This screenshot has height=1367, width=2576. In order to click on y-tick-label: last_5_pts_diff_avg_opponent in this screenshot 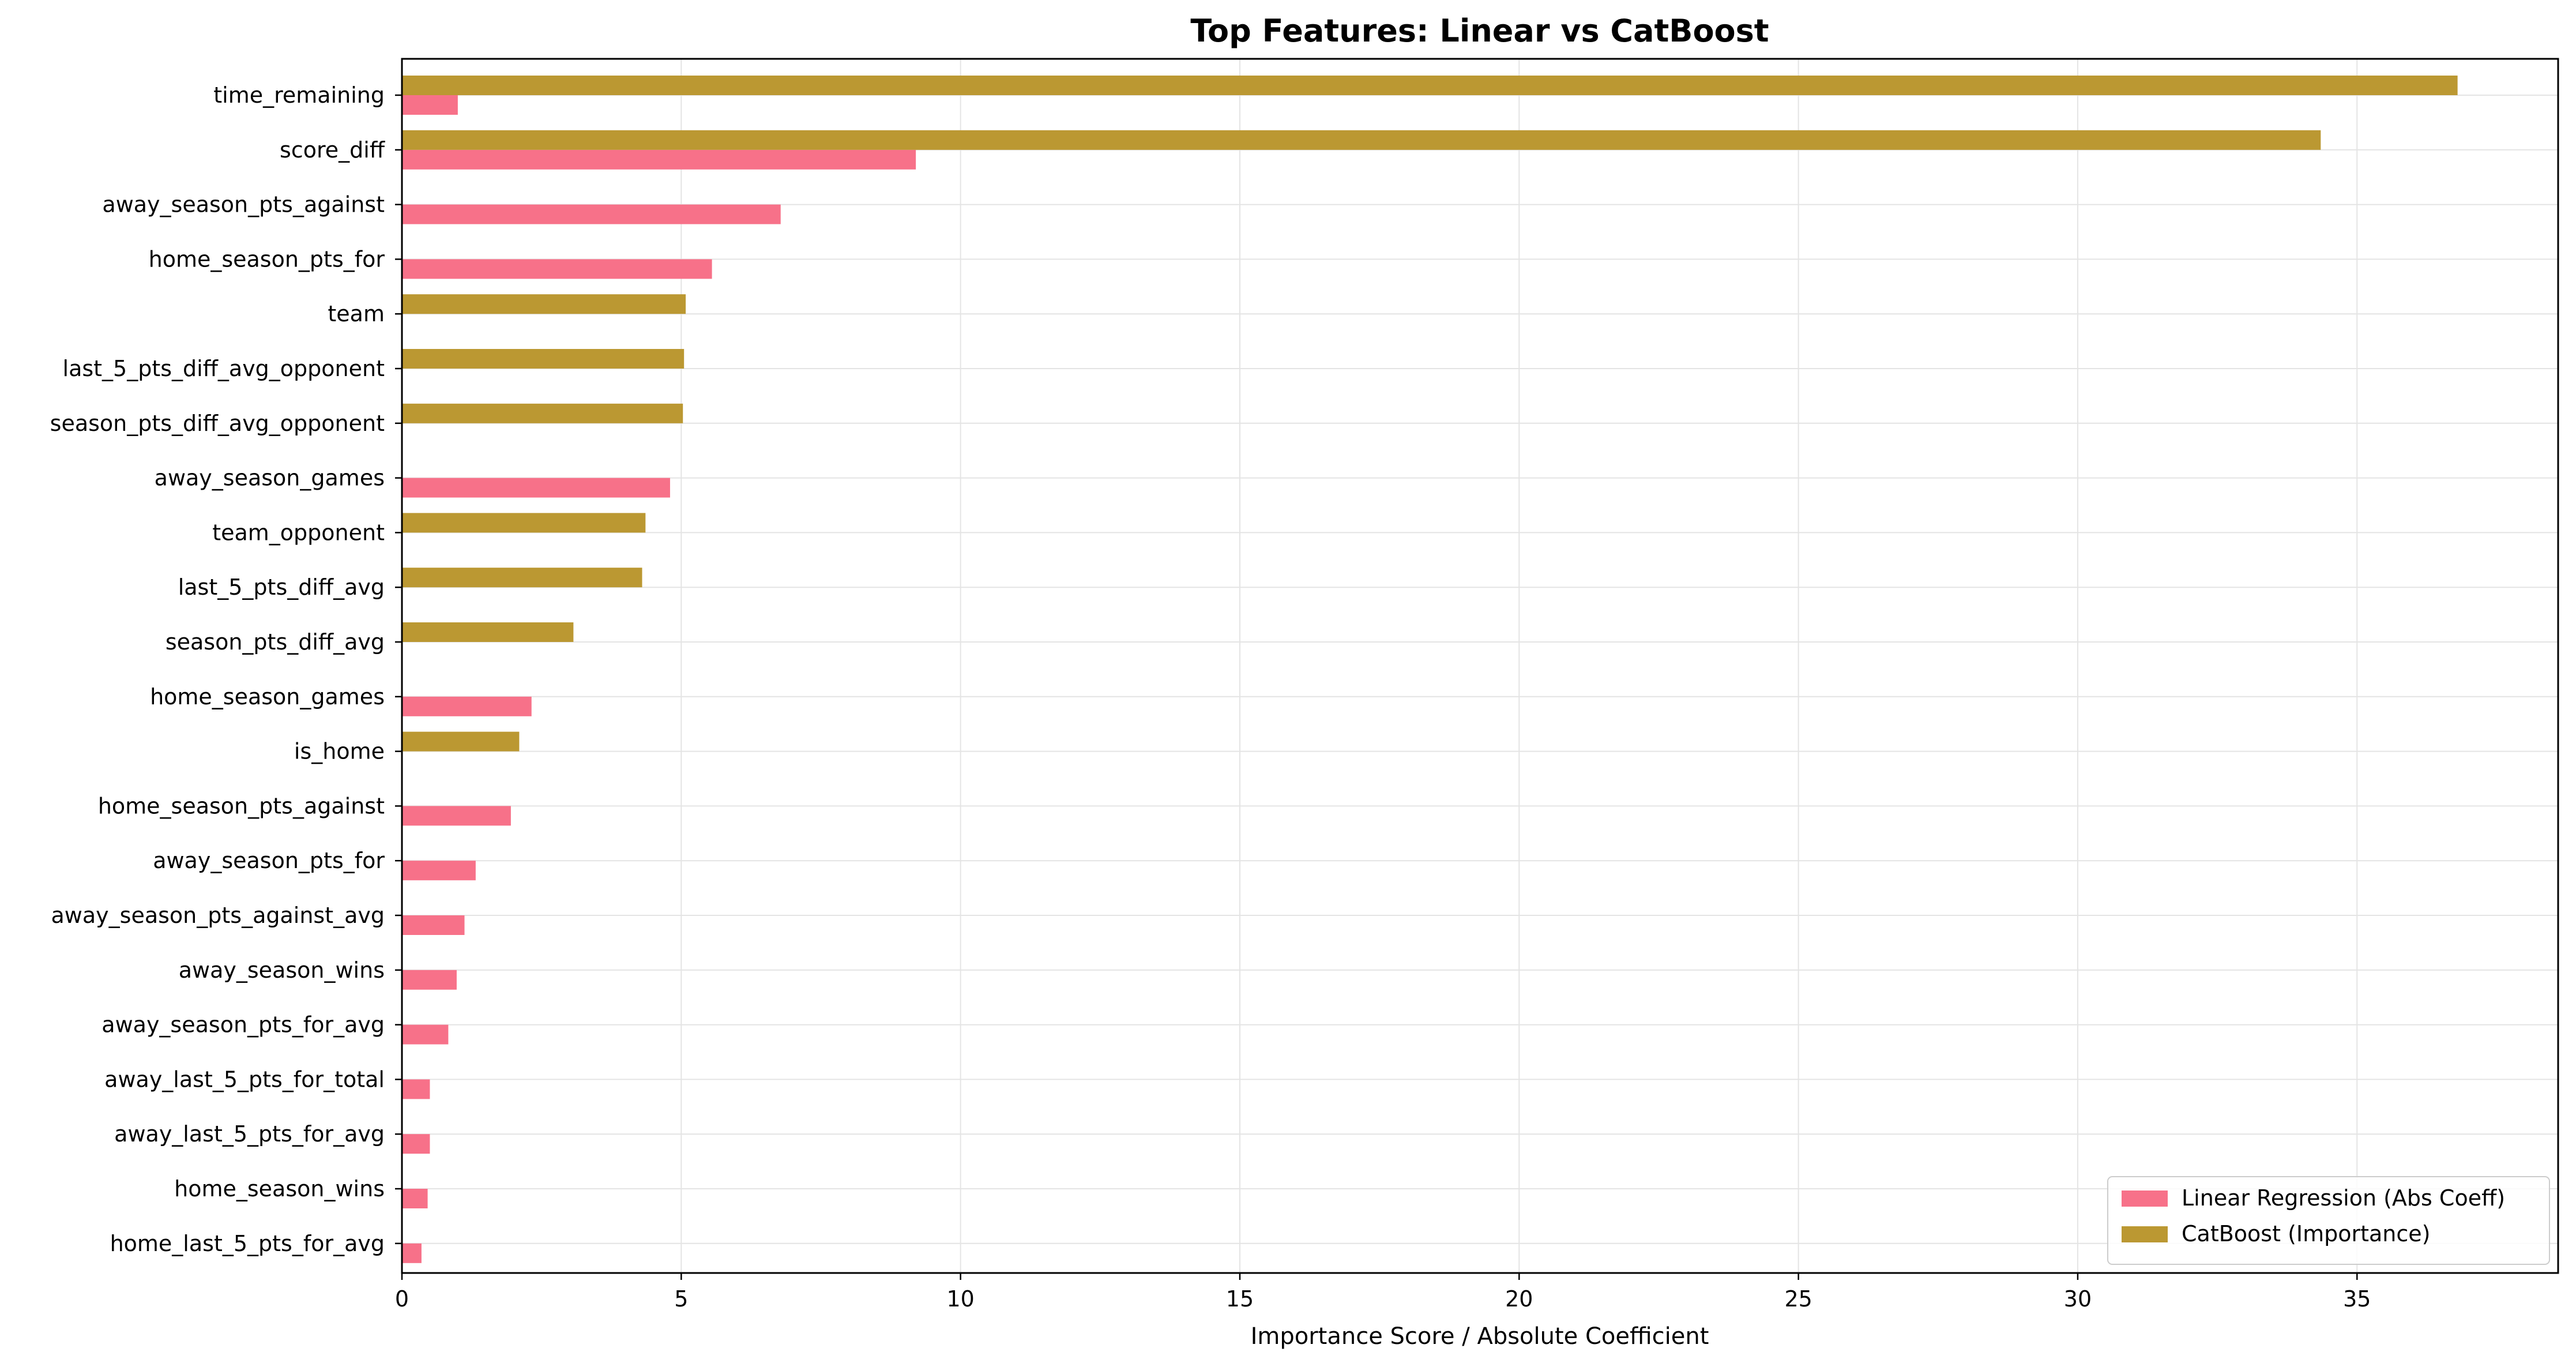, I will do `click(224, 368)`.